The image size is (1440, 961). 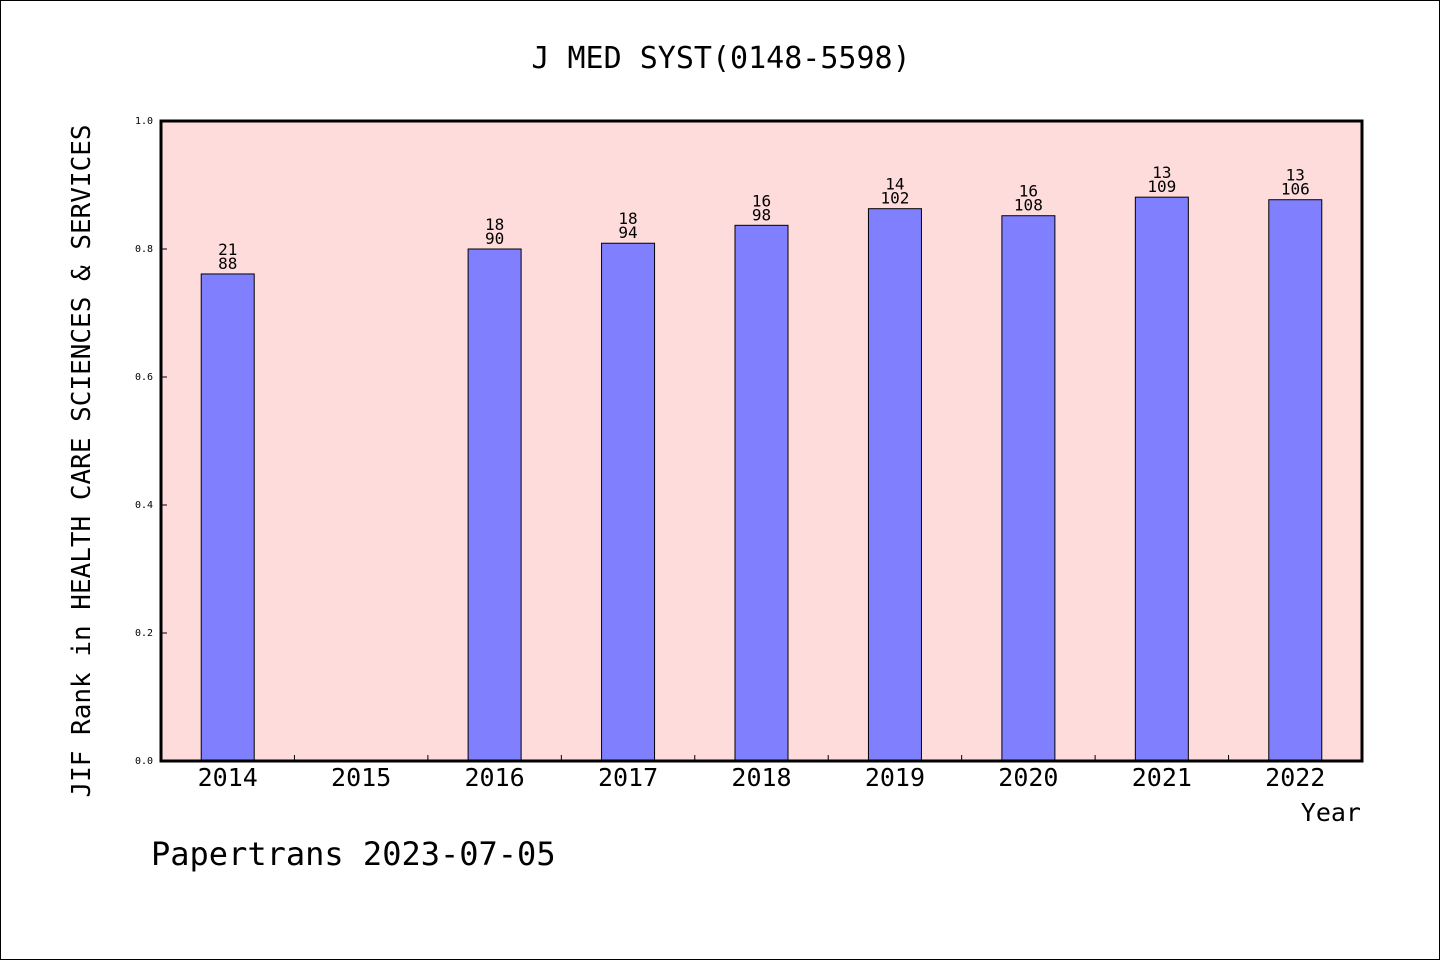 What do you see at coordinates (227, 517) in the screenshot?
I see `bar-2014` at bounding box center [227, 517].